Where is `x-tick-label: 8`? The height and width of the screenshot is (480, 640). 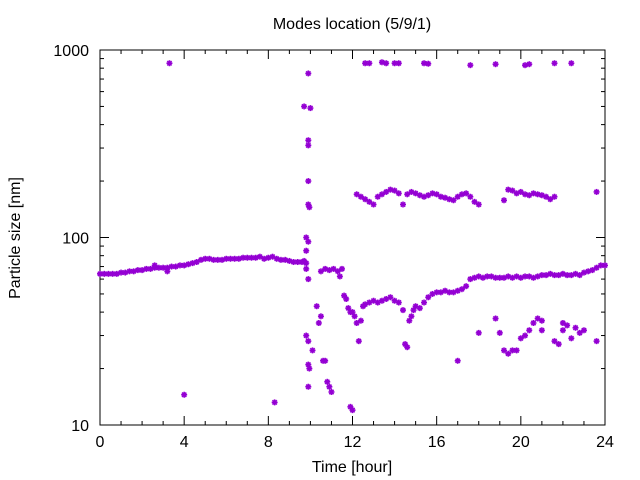
x-tick-label: 8 is located at coordinates (268, 442).